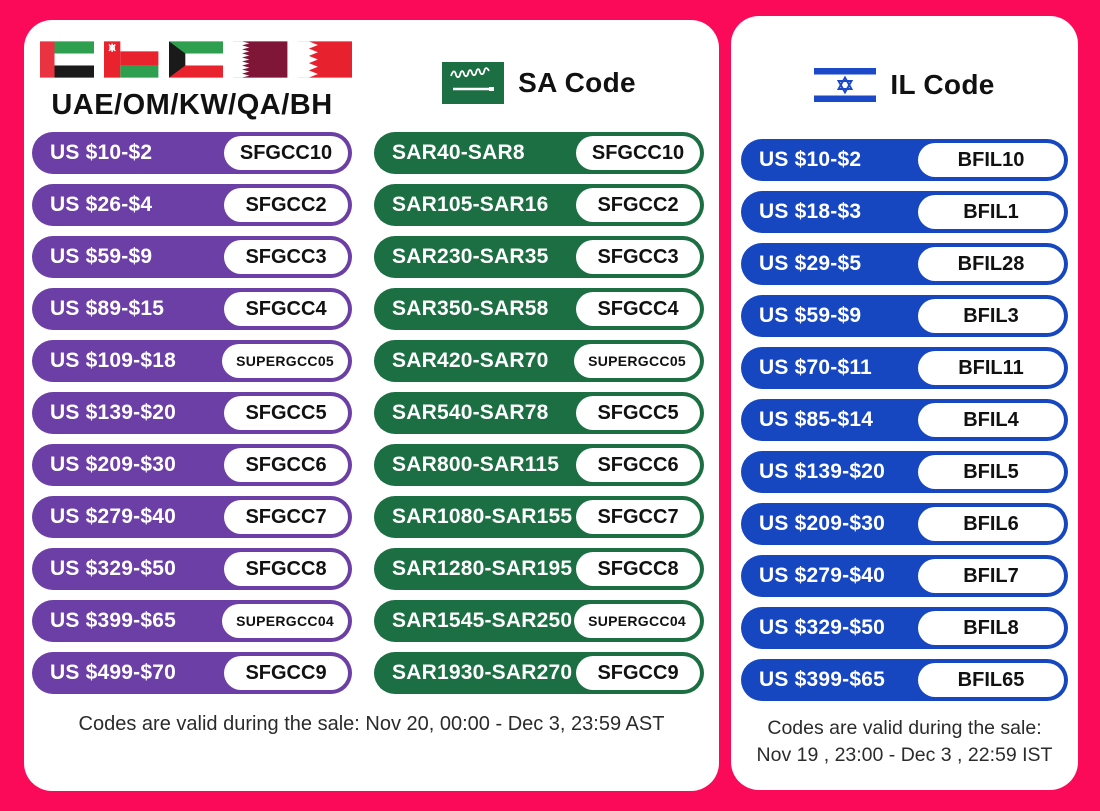 The width and height of the screenshot is (1100, 811). Describe the element at coordinates (904, 368) in the screenshot. I see `coupon-pill: US $70-$11 BFIL11` at that location.